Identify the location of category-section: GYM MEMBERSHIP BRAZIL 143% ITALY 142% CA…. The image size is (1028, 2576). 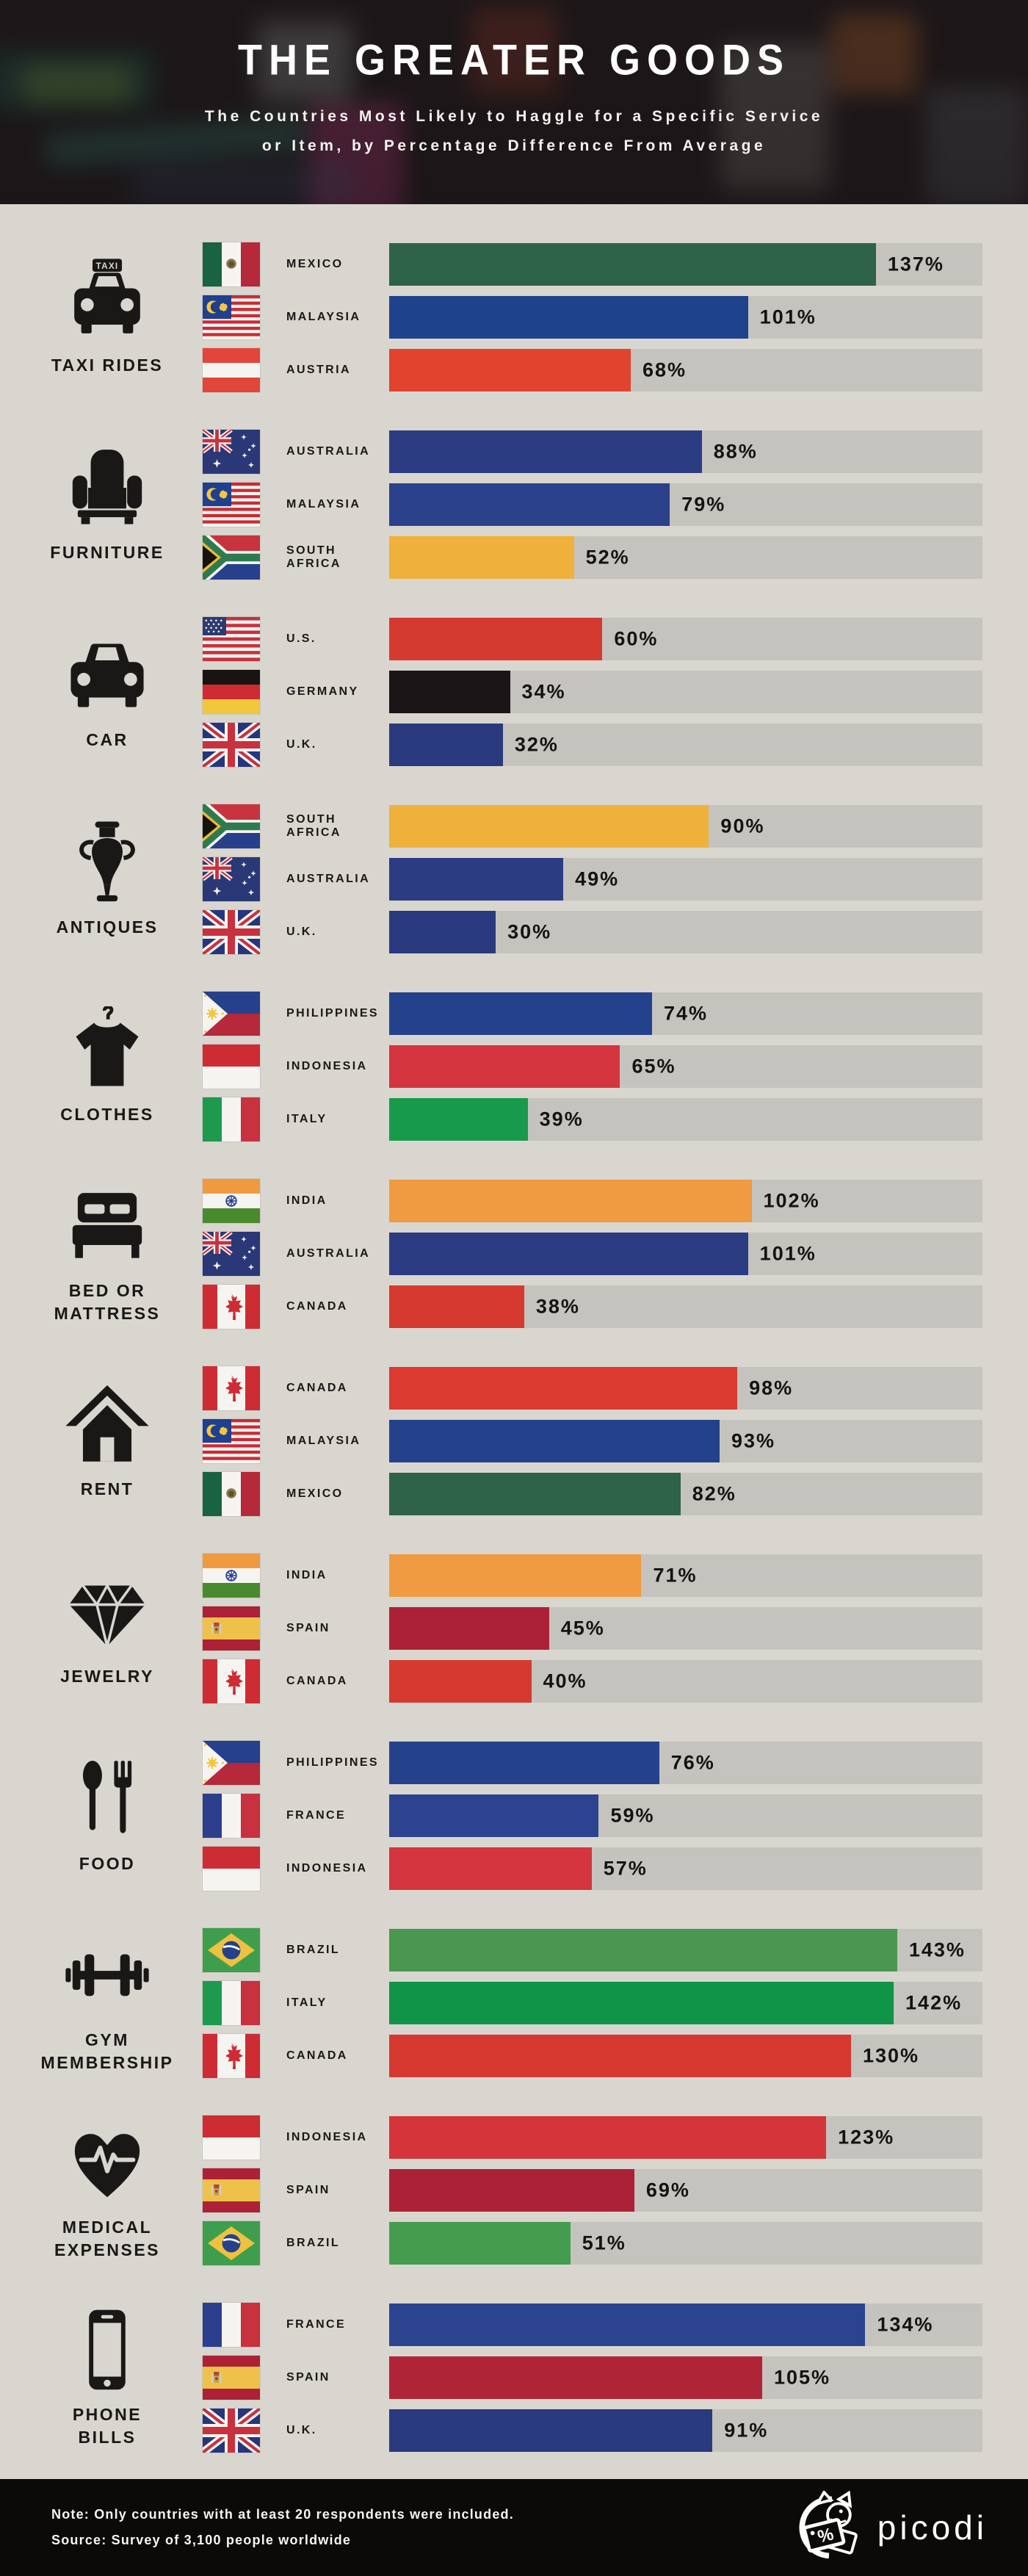
(506, 2003).